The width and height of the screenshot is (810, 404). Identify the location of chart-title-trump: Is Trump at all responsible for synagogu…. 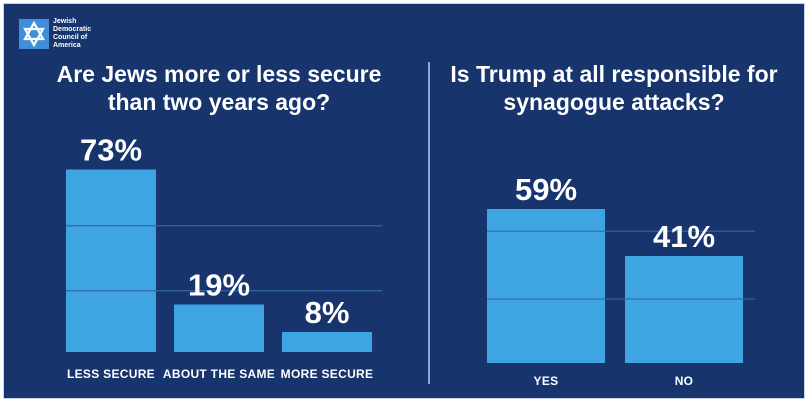
(614, 88).